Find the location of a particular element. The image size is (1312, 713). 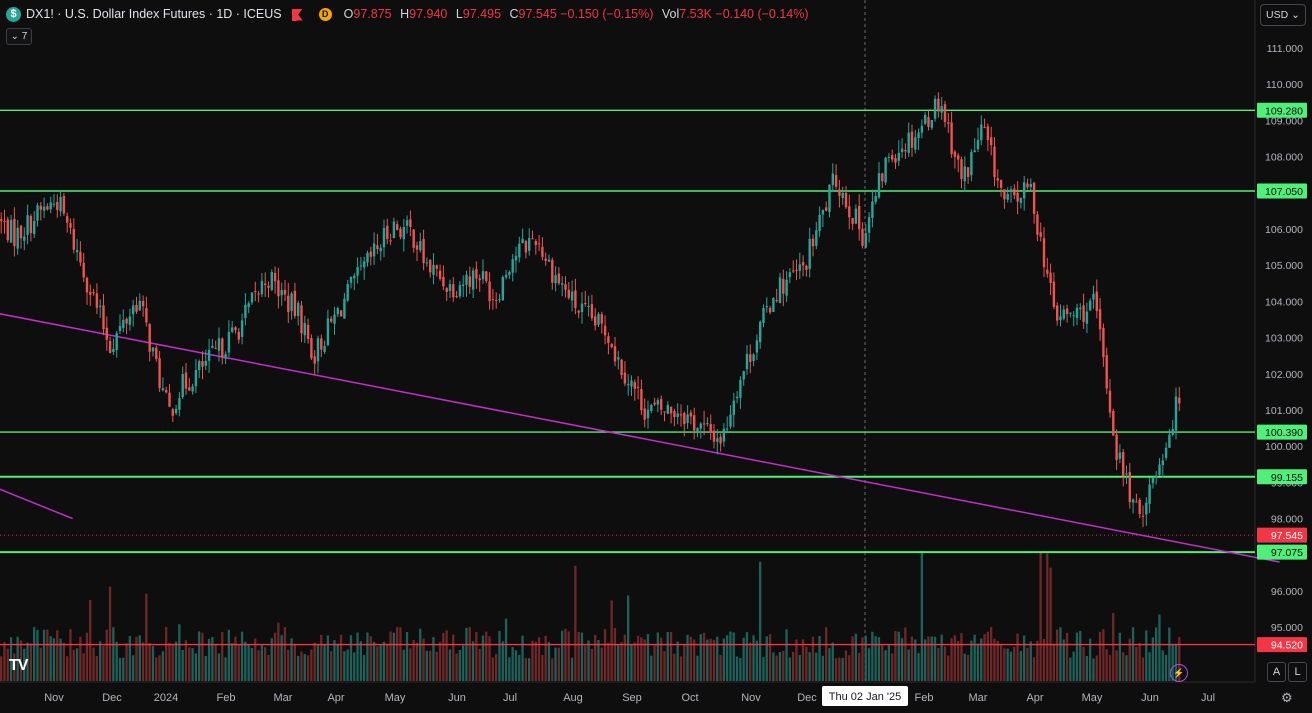

level-label-bg is located at coordinates (1282, 110).